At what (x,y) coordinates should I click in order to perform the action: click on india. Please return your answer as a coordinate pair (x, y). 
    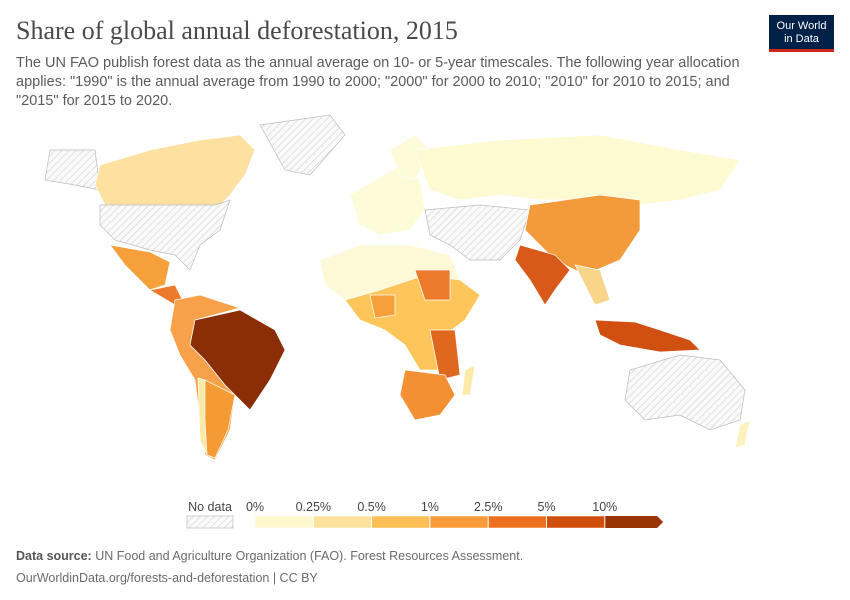
    Looking at the image, I should click on (542, 275).